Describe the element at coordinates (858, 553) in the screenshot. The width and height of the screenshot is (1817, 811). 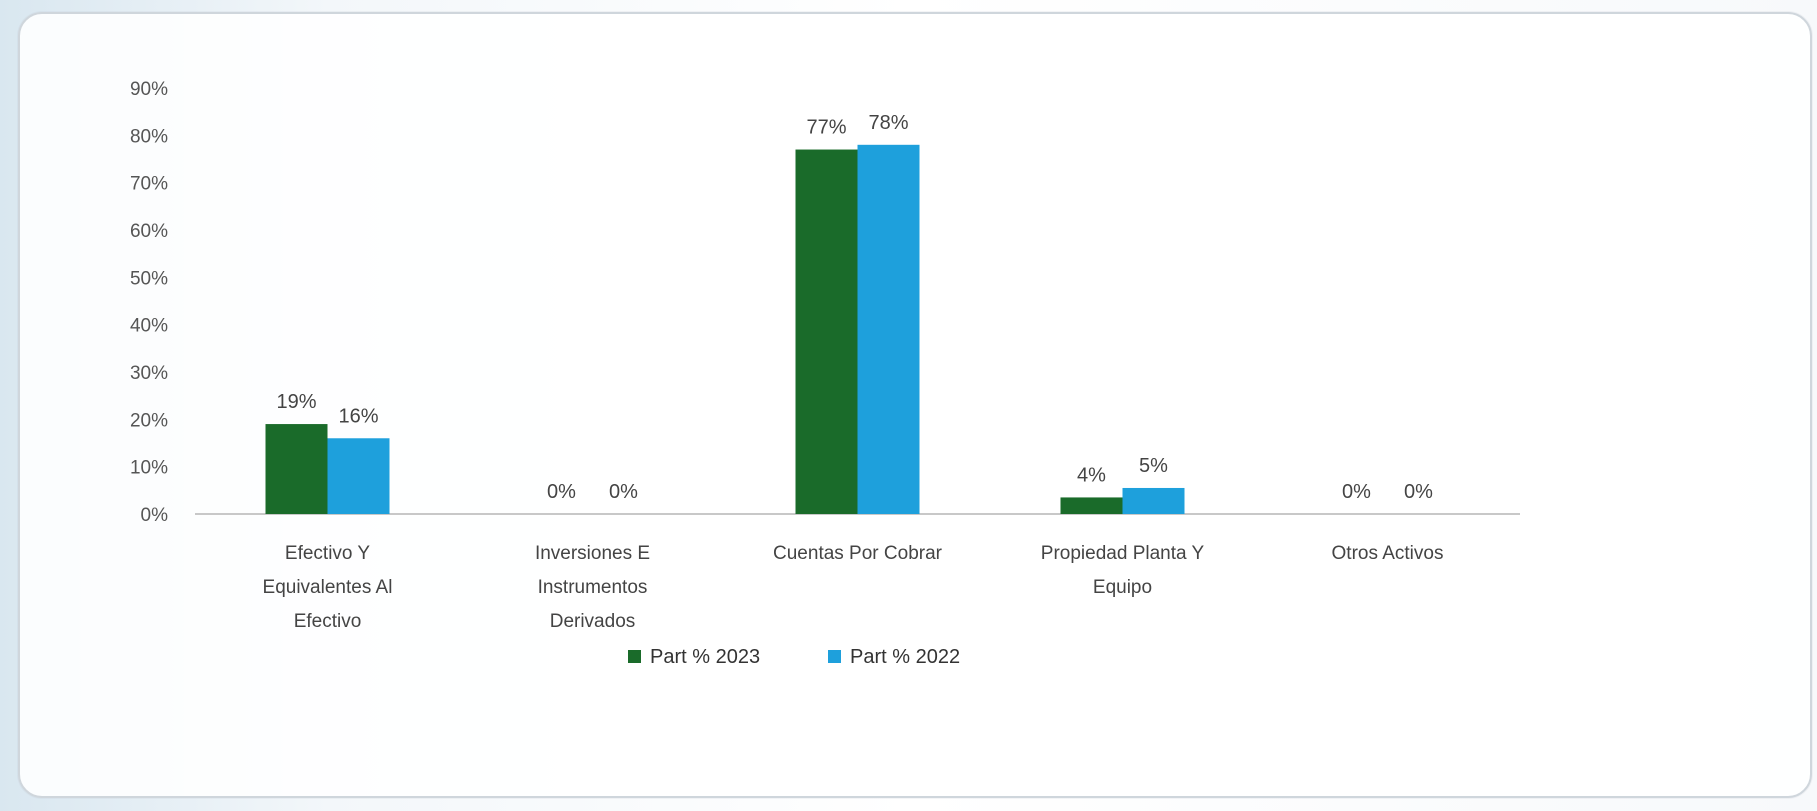
I see `x-tick-label: Cuentas Por Cobrar` at that location.